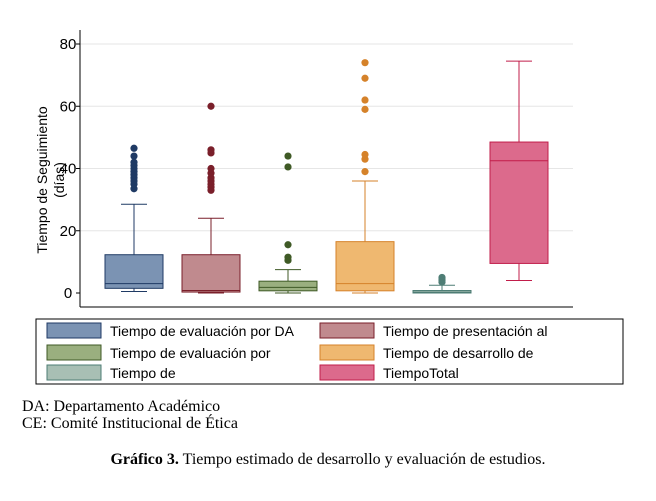  I want to click on legend-item: Tiempo de desarrollo de, so click(426, 352).